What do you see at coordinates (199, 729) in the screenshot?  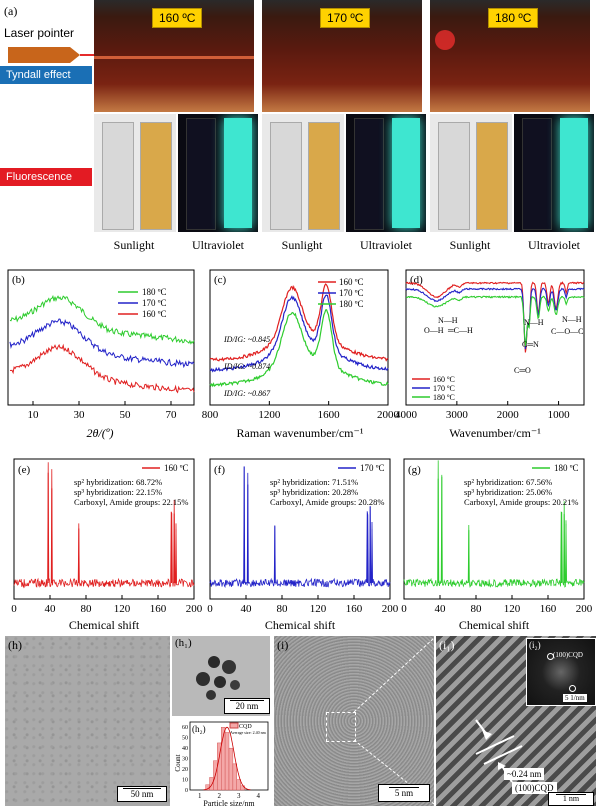 I see `panel-h2-label: (h₂)` at bounding box center [199, 729].